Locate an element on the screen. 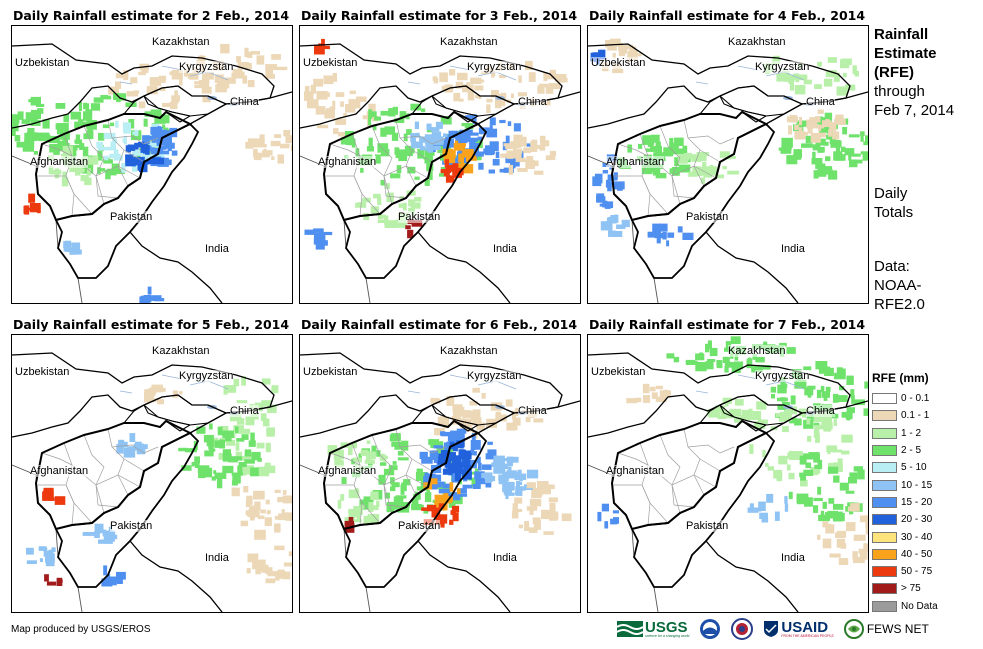 This screenshot has width=983, height=649. legend-label: No Data is located at coordinates (919, 606).